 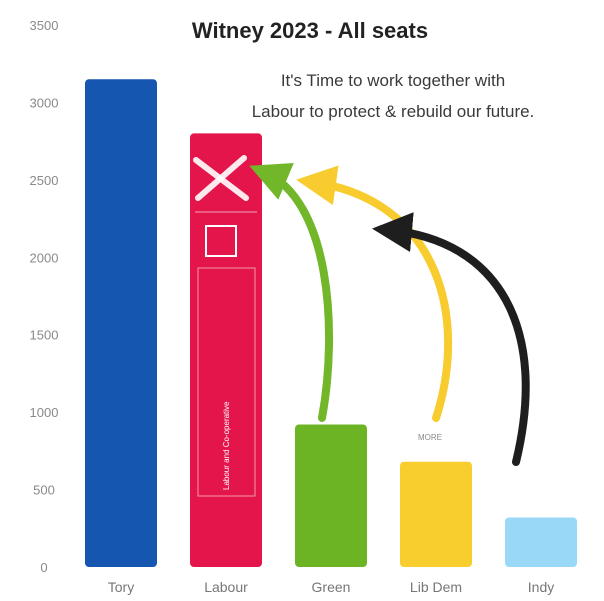 I want to click on x-tick-label: Lib Dem, so click(x=436, y=587).